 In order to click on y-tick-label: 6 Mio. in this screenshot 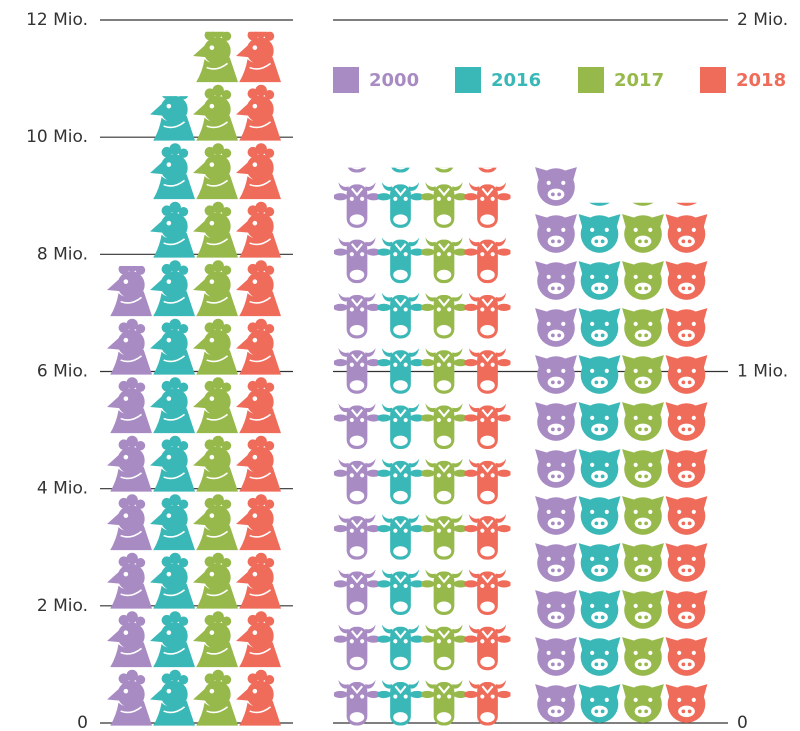, I will do `click(62, 372)`.